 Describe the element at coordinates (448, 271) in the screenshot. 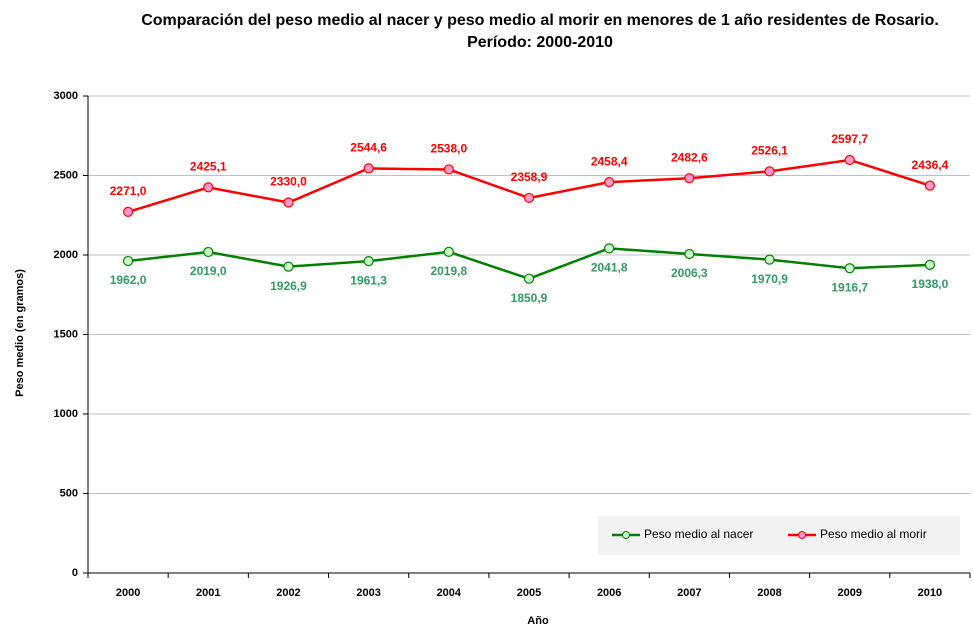

I see `data-label: 2019,8` at that location.